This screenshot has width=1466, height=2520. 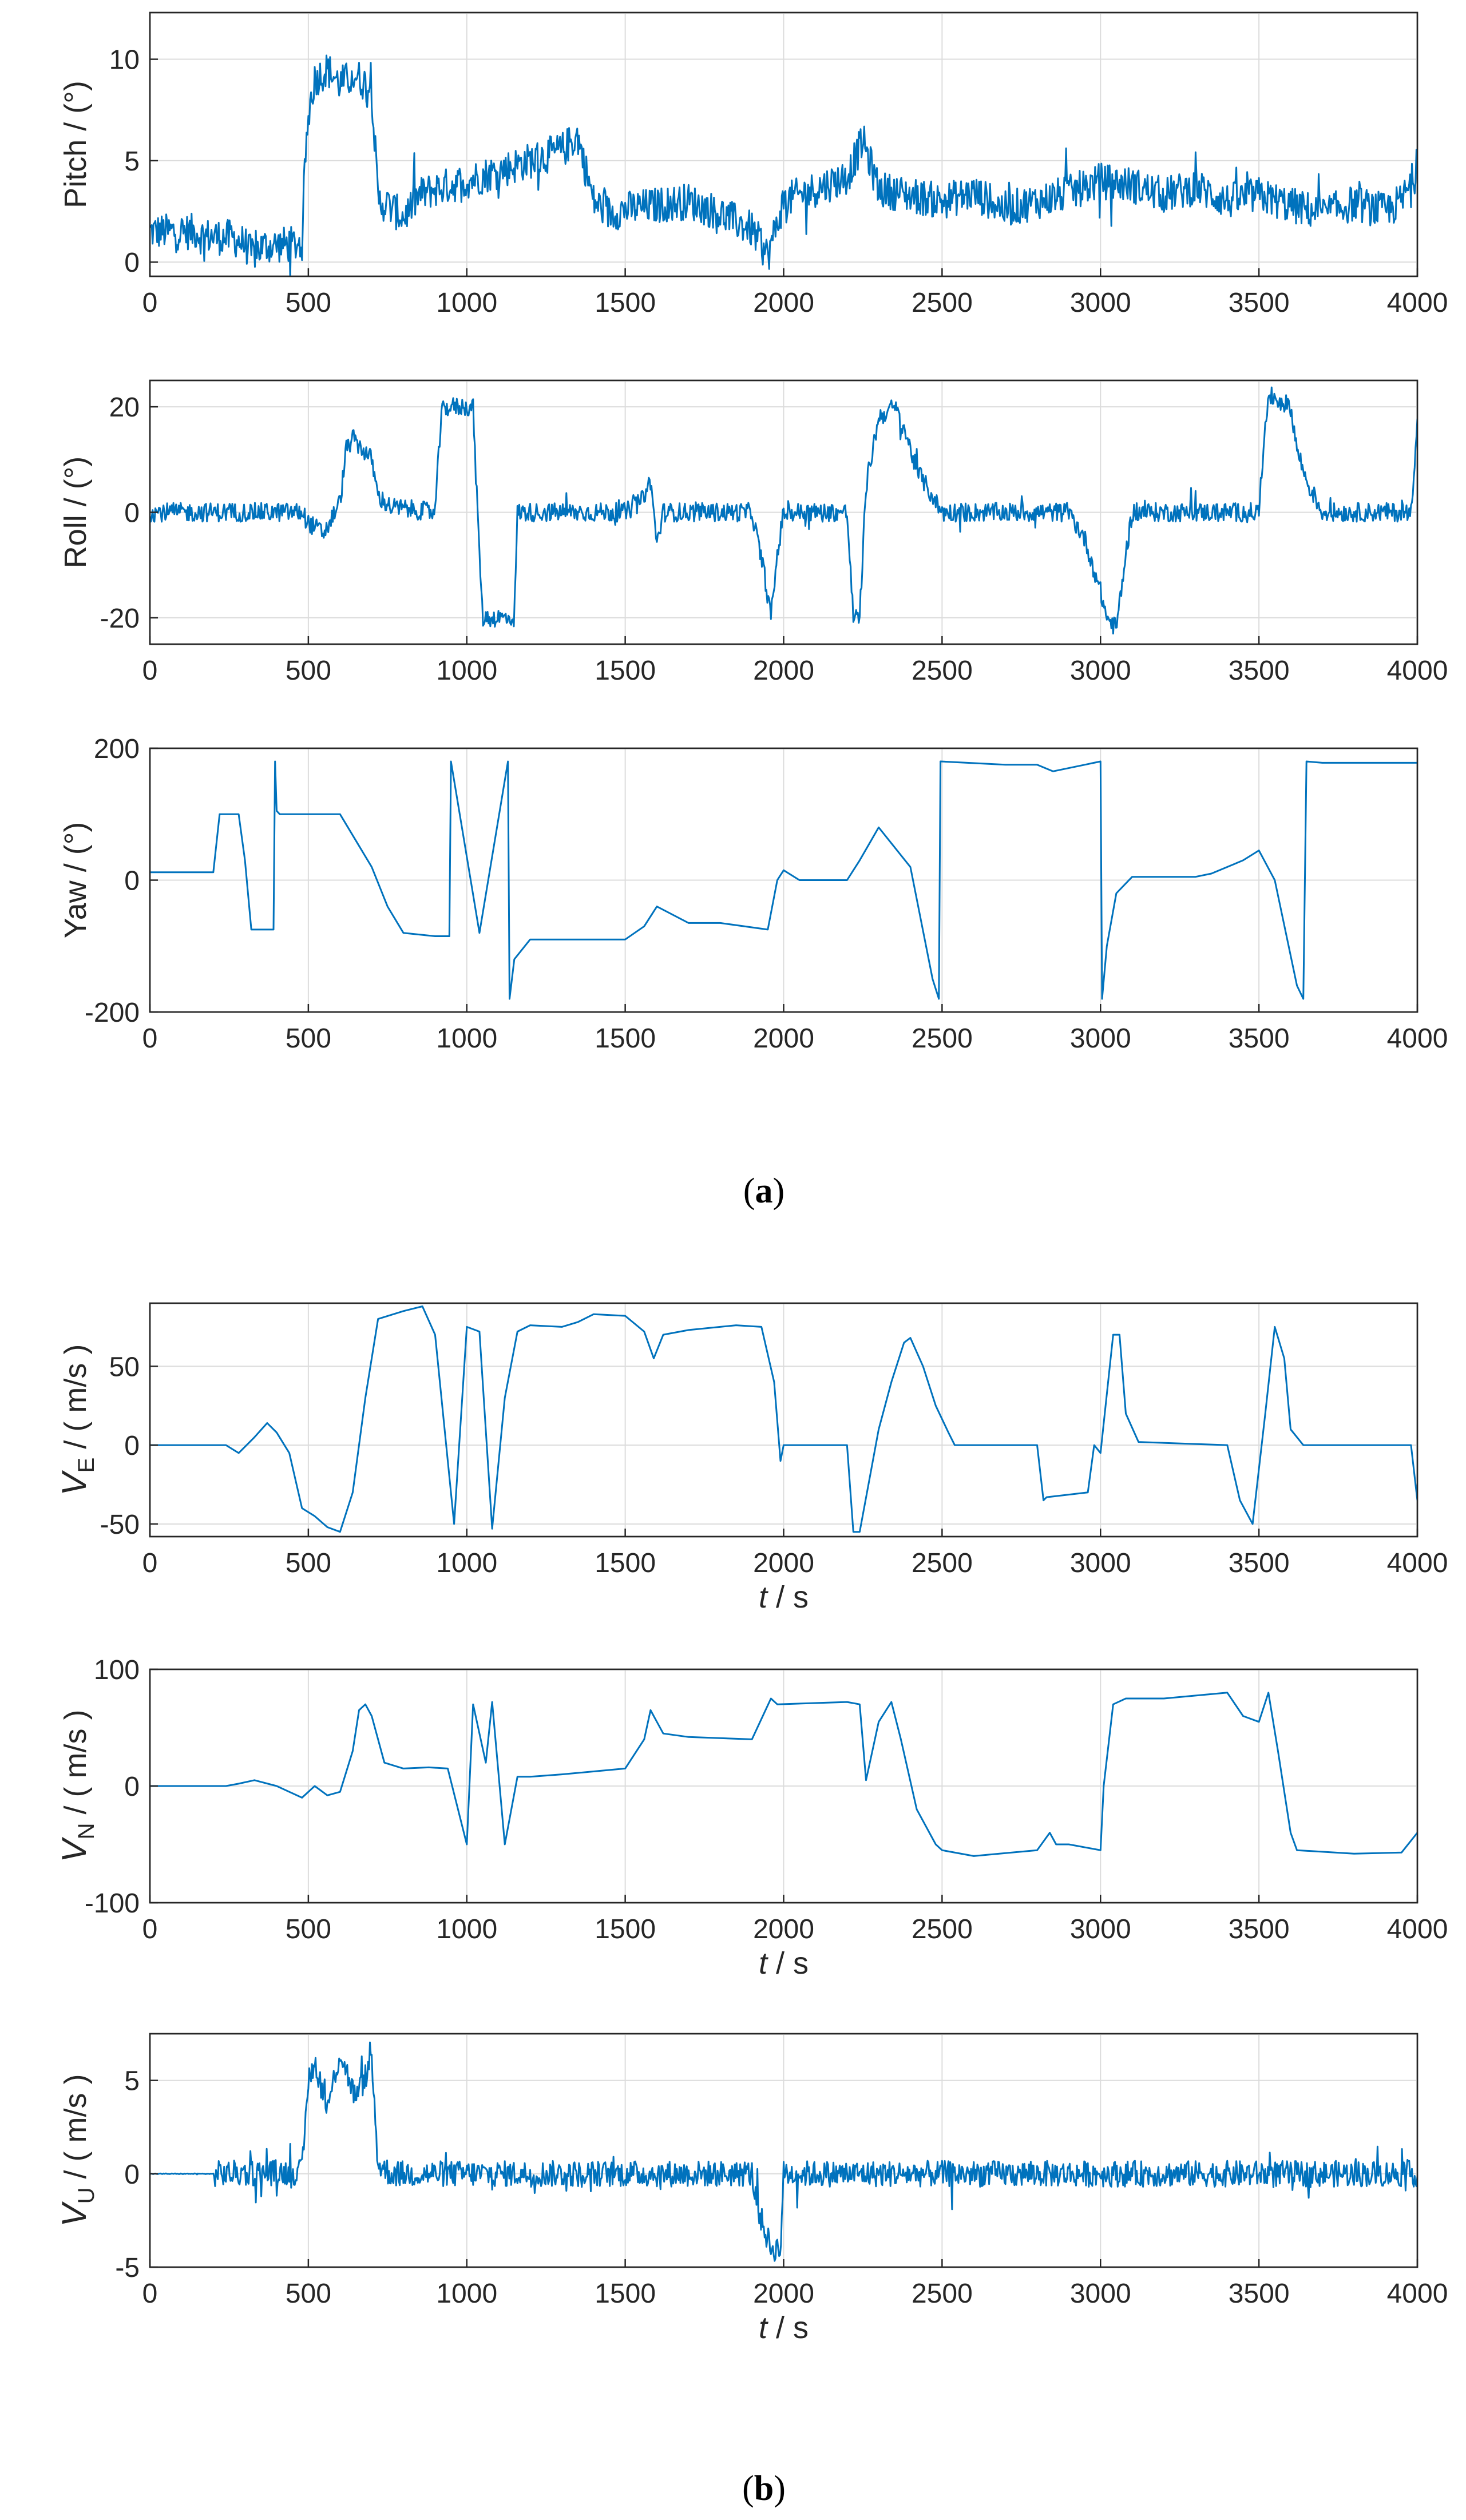 What do you see at coordinates (75, 144) in the screenshot?
I see `y-axis-label: Pitch / (°)` at bounding box center [75, 144].